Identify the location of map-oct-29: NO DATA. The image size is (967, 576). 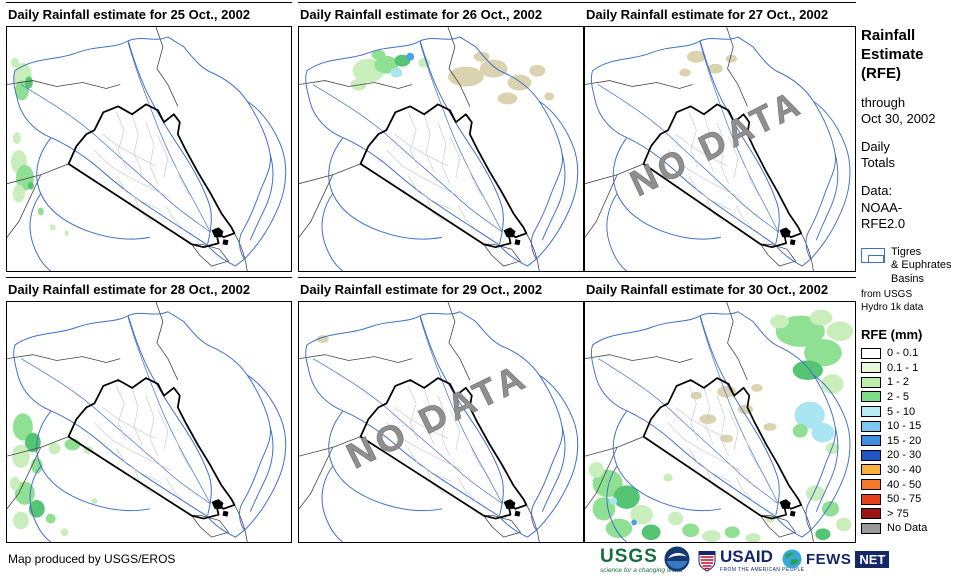
(441, 422).